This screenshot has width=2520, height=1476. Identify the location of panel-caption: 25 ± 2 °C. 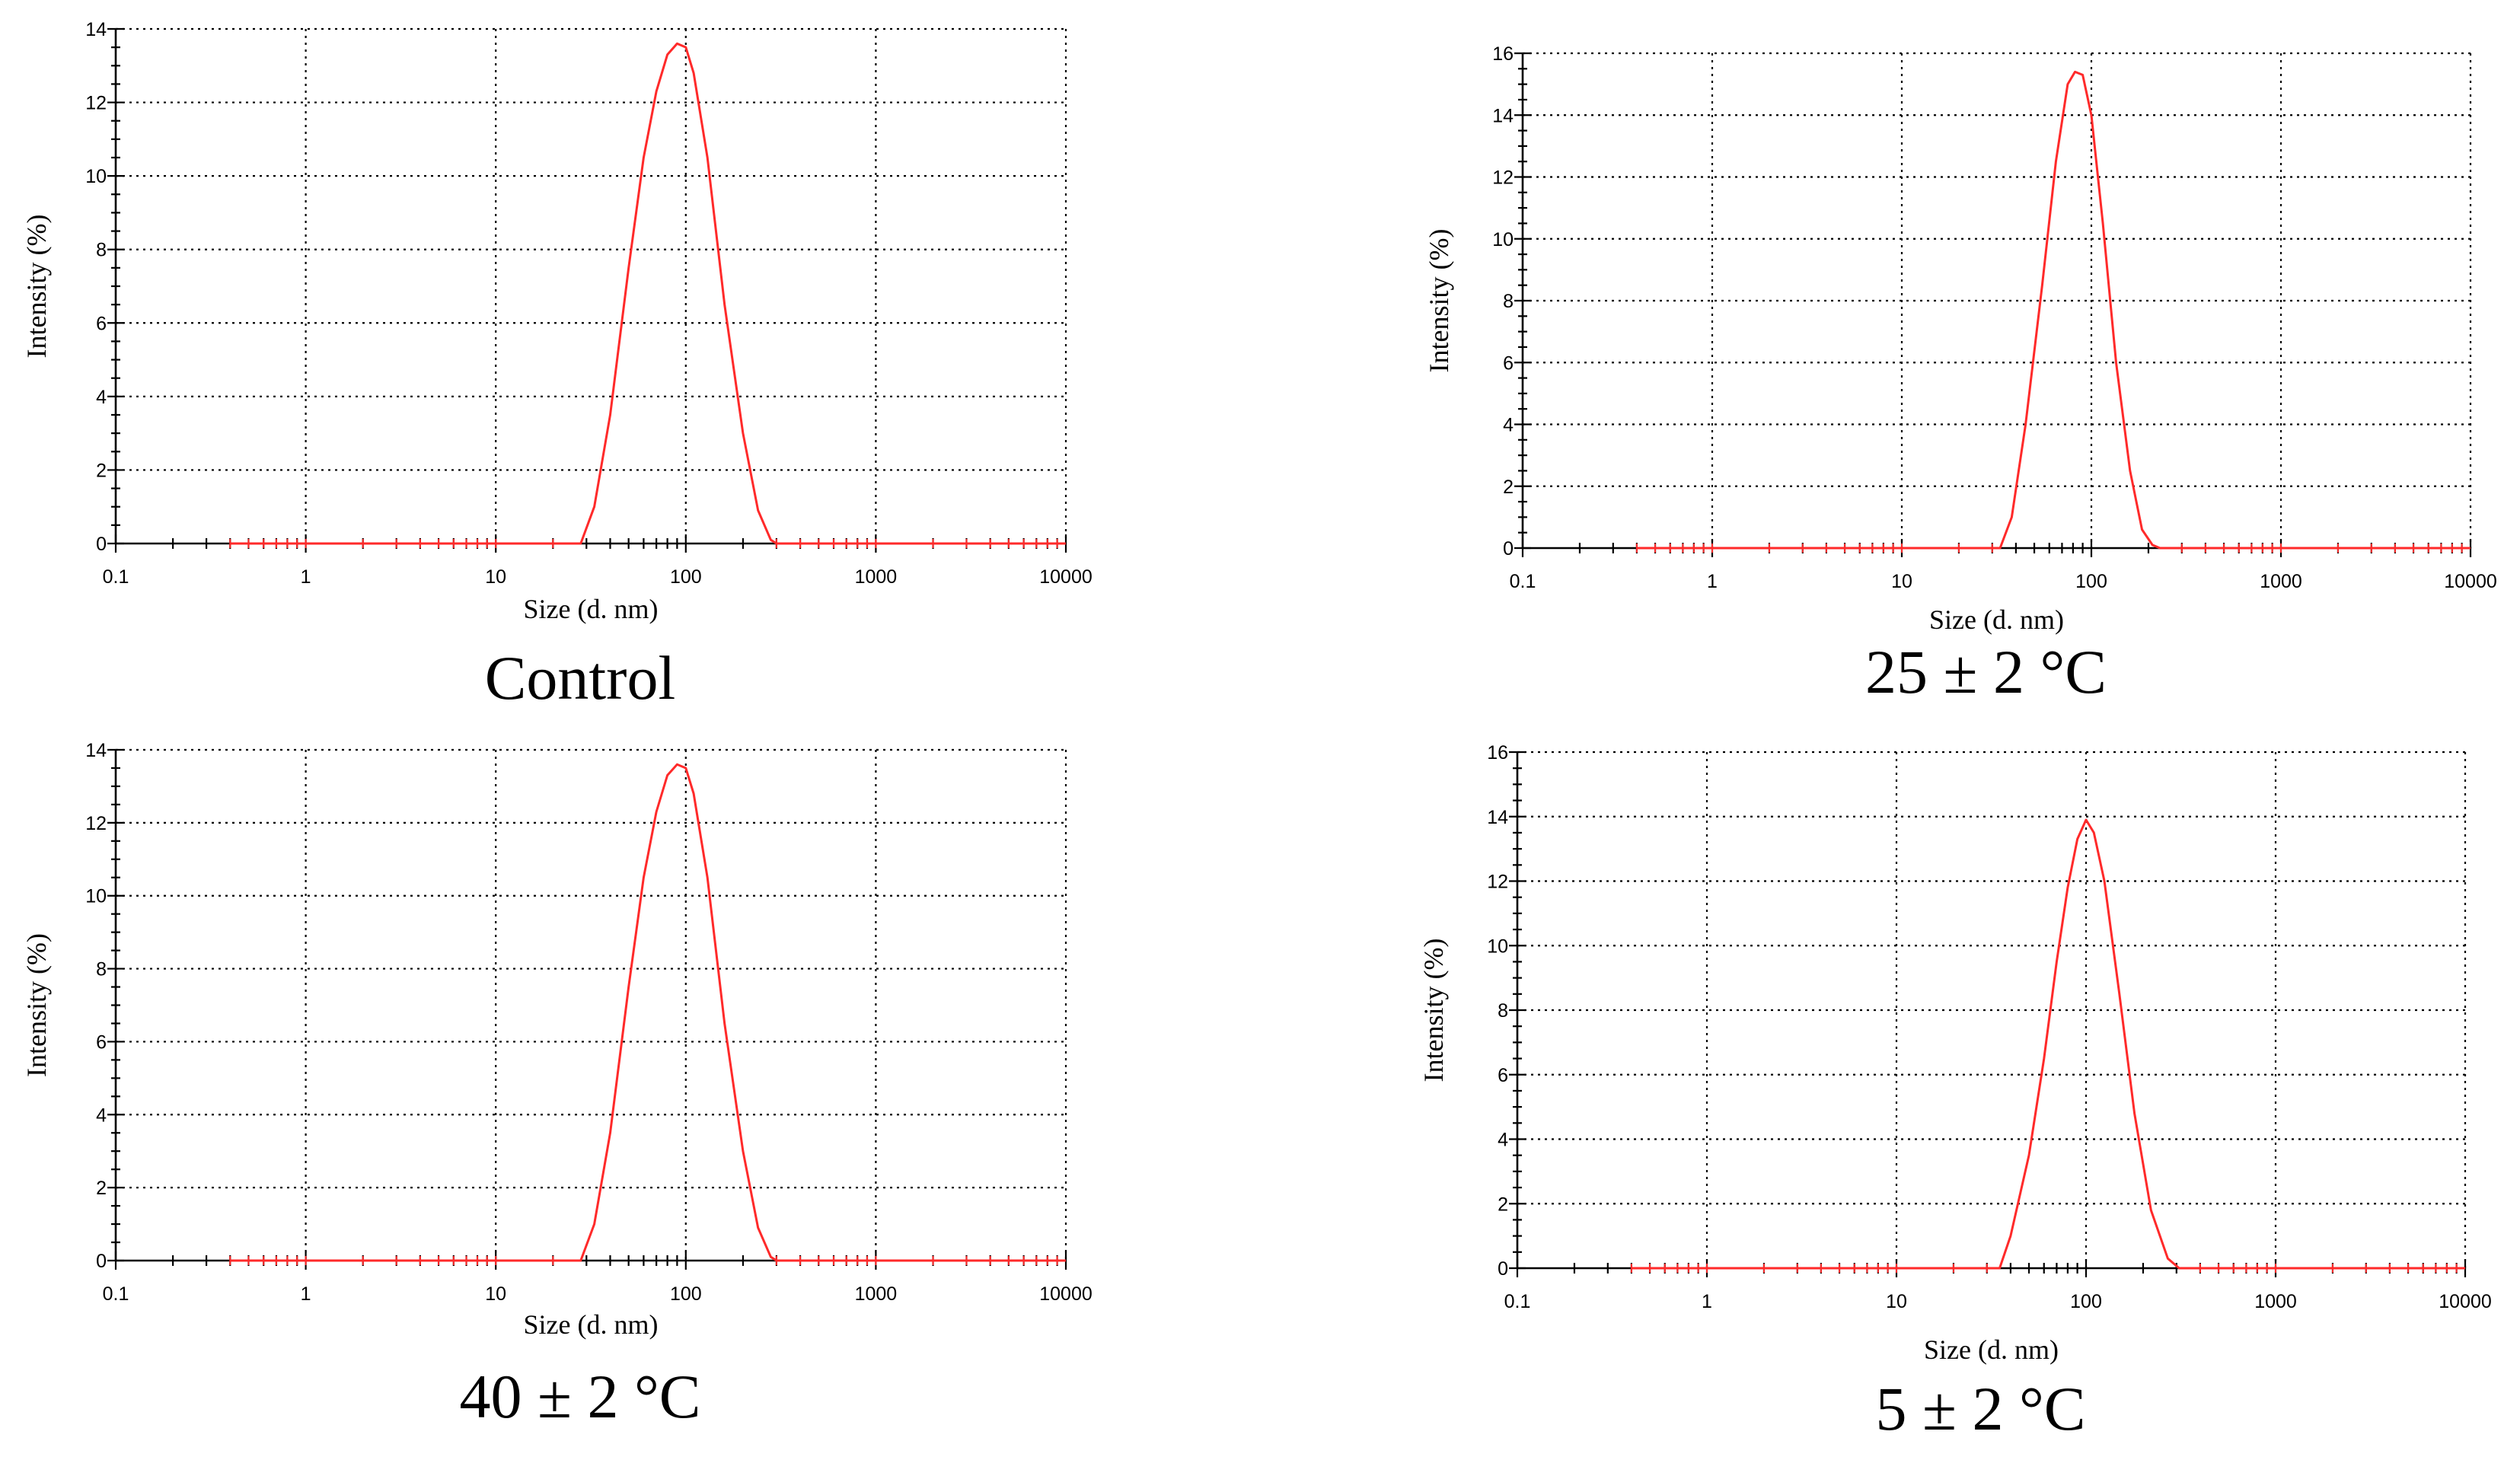
(1986, 671).